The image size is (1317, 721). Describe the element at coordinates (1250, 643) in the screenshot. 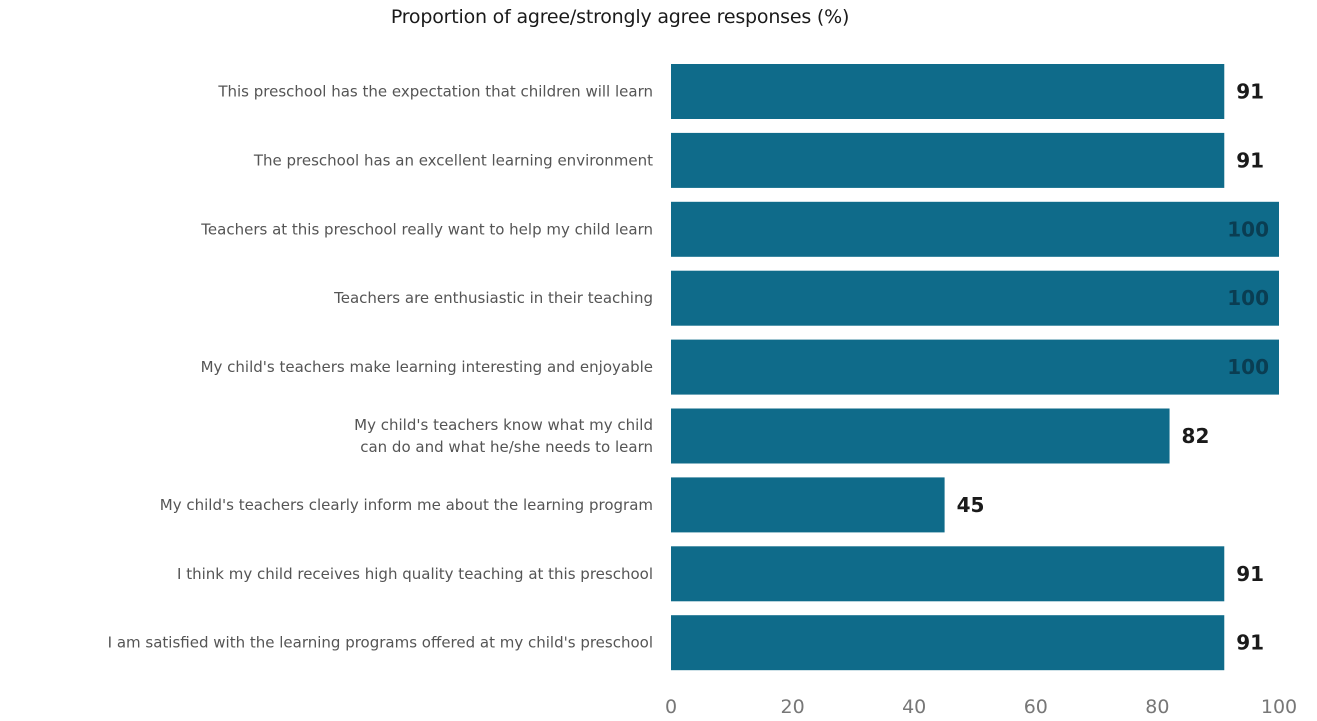

I see `value-label-9: 91` at that location.